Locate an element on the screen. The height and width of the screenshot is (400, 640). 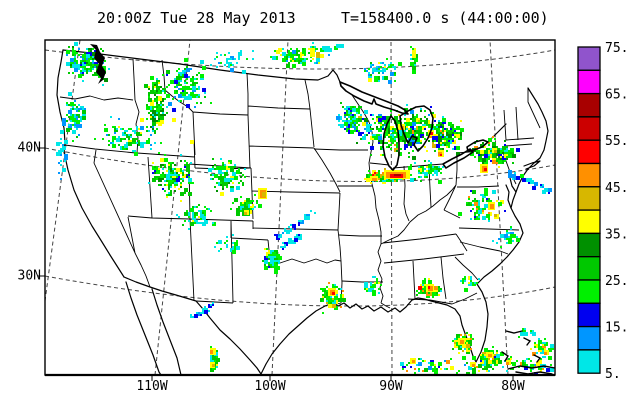
ylabel-30N: 30N is located at coordinates (29, 276).